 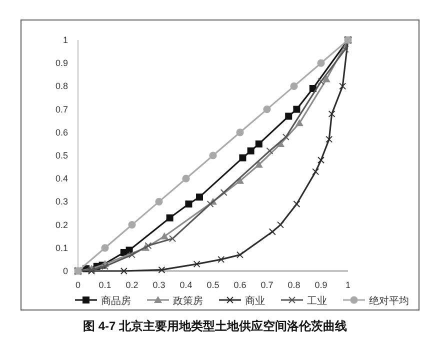 What do you see at coordinates (186, 285) in the screenshot?
I see `x-tick-label: 0.4` at bounding box center [186, 285].